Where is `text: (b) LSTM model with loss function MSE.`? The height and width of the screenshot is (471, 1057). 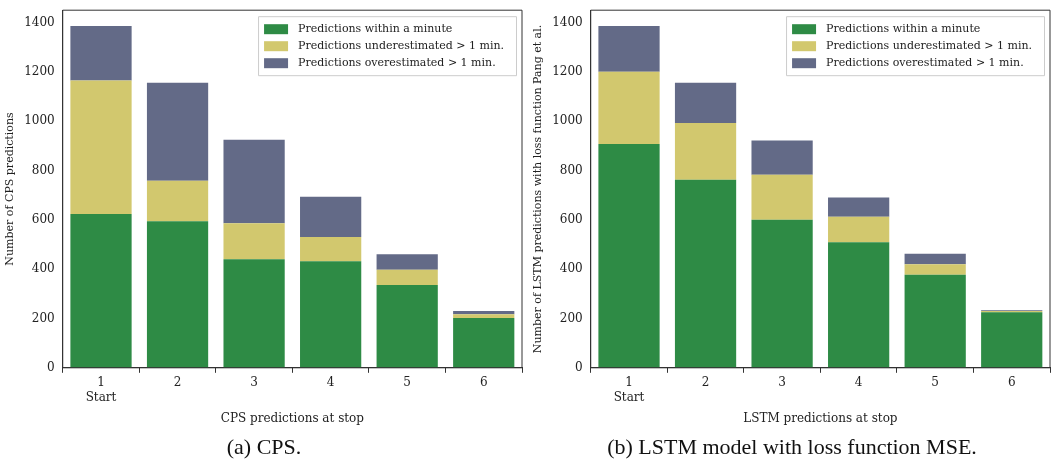 text: (b) LSTM model with loss function MSE. is located at coordinates (792, 447).